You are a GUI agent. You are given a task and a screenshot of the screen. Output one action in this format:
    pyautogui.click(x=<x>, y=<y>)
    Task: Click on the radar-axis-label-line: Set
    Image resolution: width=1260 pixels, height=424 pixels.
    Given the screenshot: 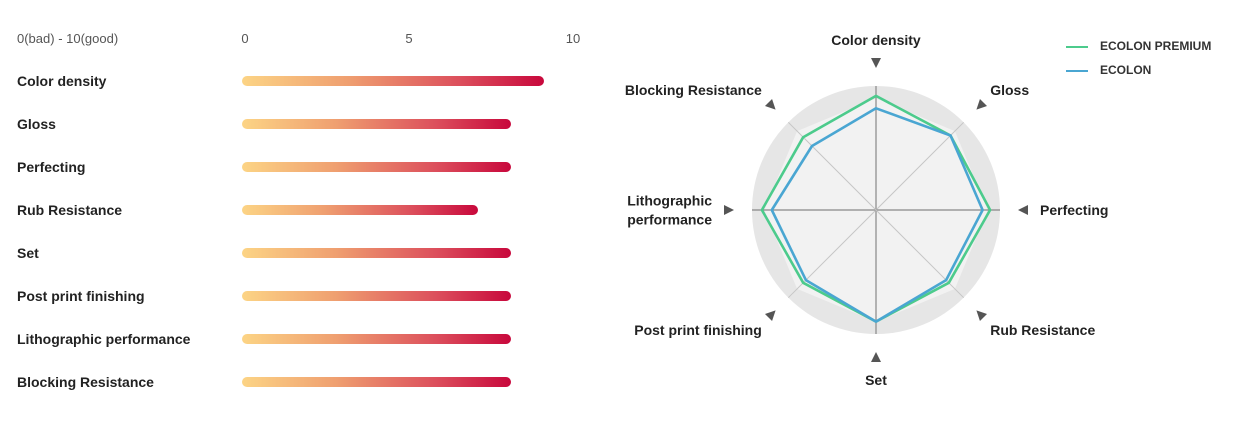 What is the action you would take?
    pyautogui.click(x=876, y=380)
    